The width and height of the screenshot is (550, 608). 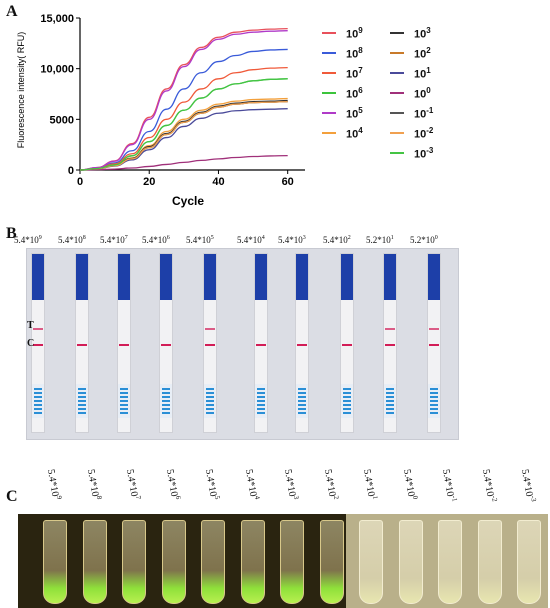 What do you see at coordinates (424, 153) in the screenshot?
I see `legend-label: 10-3` at bounding box center [424, 153].